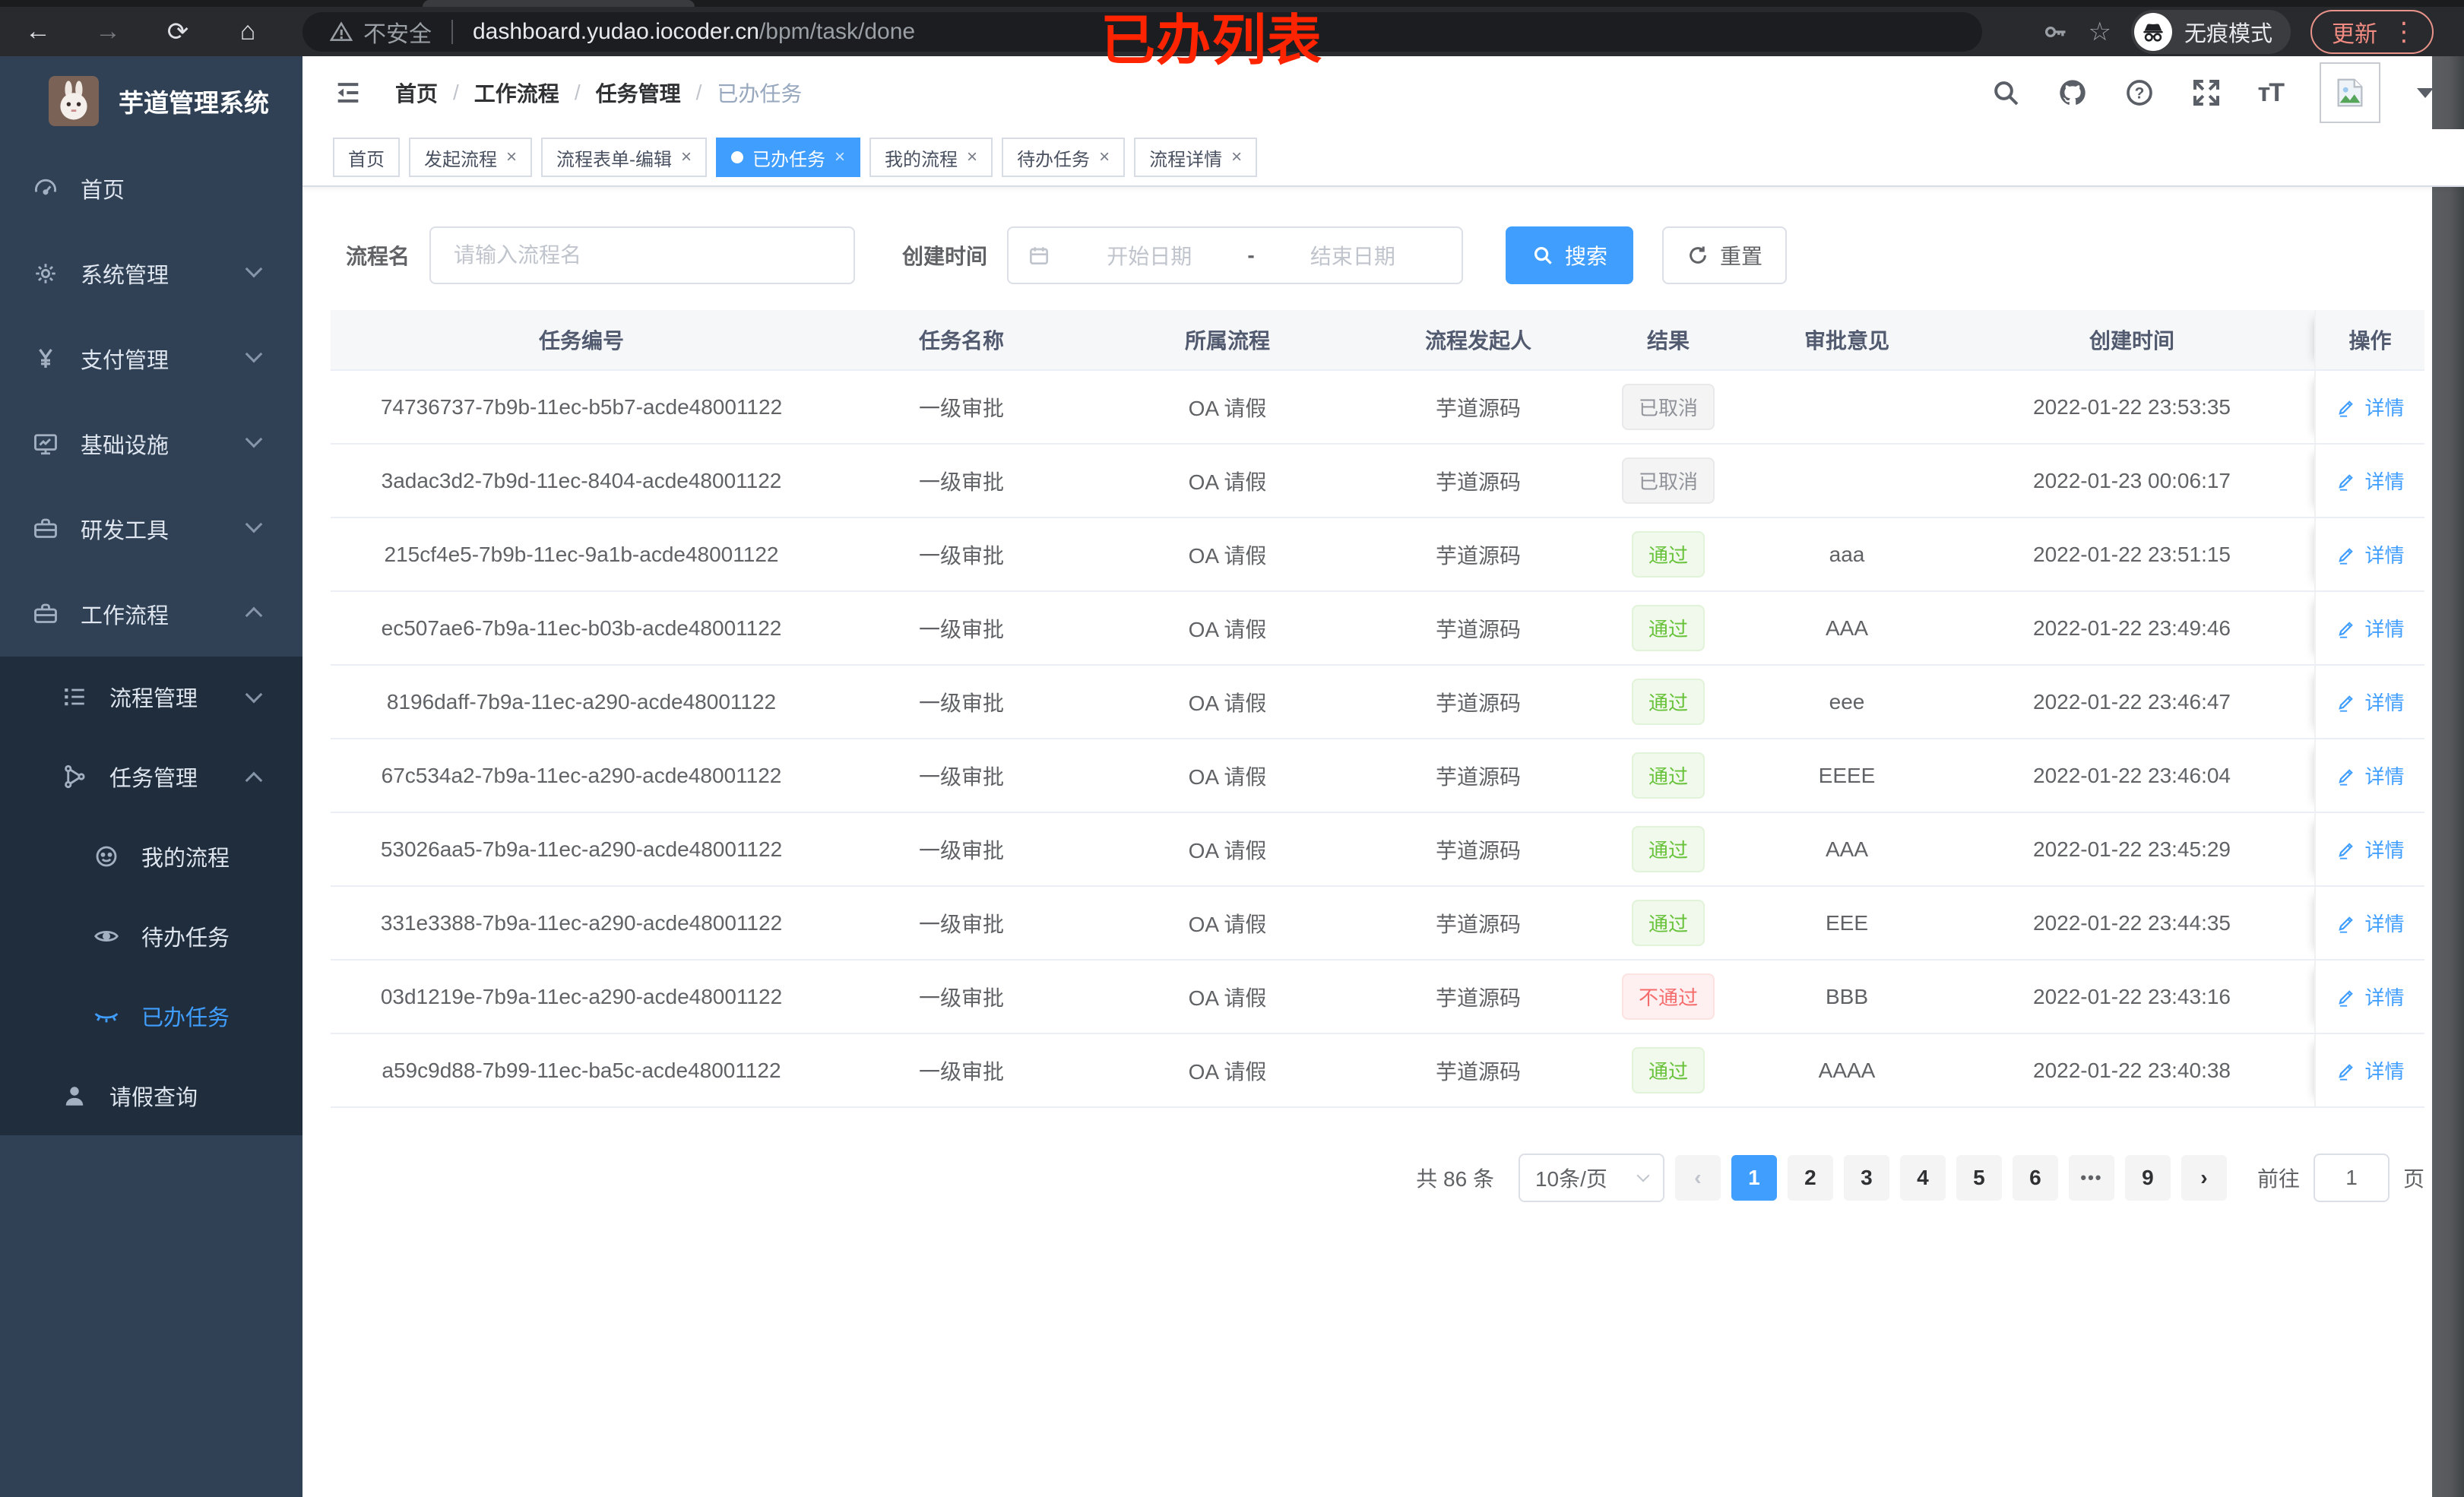 The height and width of the screenshot is (1497, 2464). I want to click on pagination-page-9: 9, so click(2147, 1178).